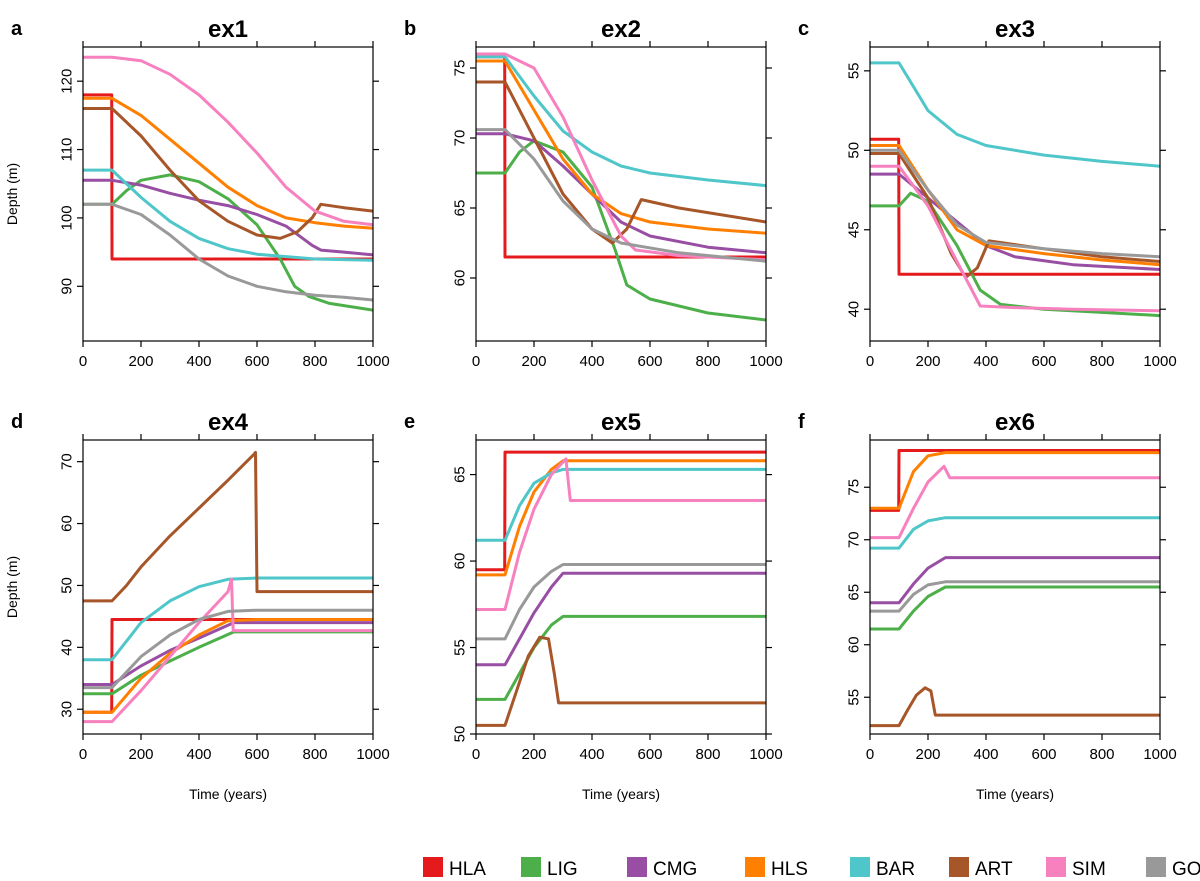 This screenshot has height=881, width=1200. Describe the element at coordinates (67, 217) in the screenshot. I see `y-tick-label: 100` at that location.